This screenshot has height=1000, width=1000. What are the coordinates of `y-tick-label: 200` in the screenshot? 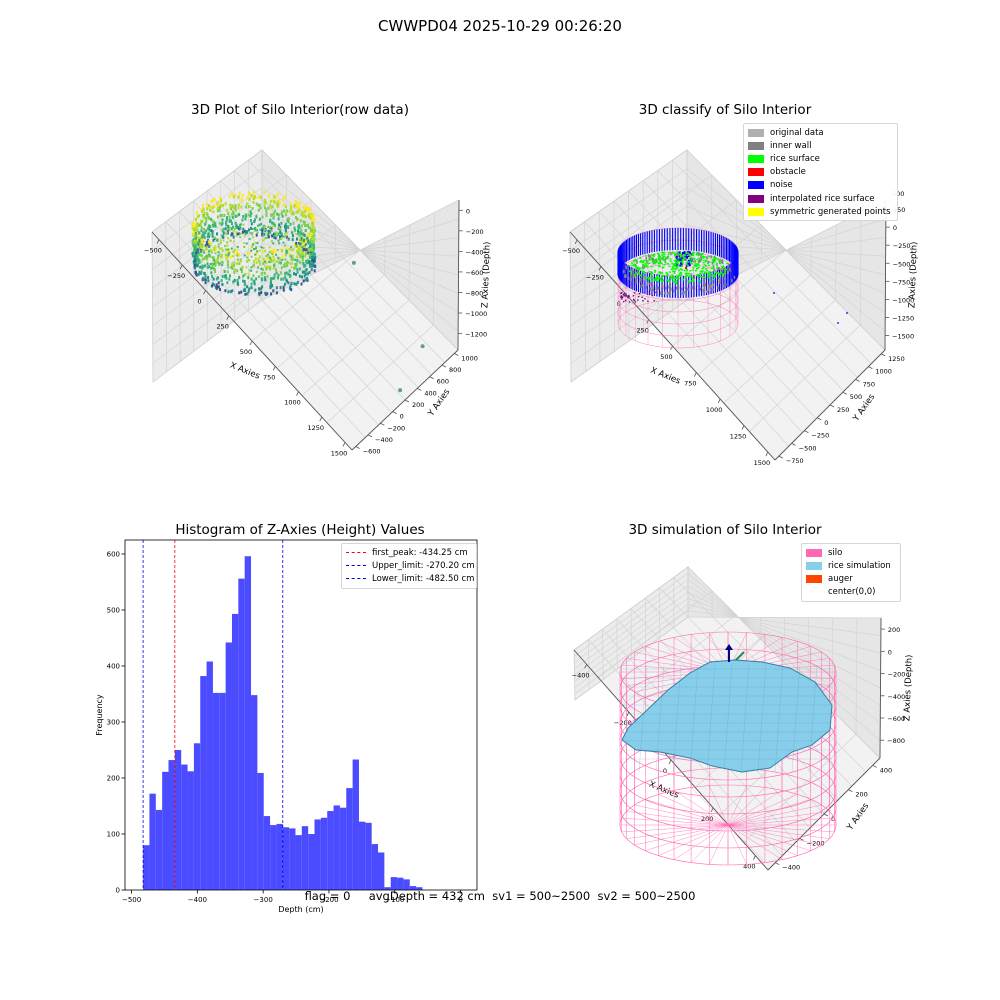 It's located at (418, 405).